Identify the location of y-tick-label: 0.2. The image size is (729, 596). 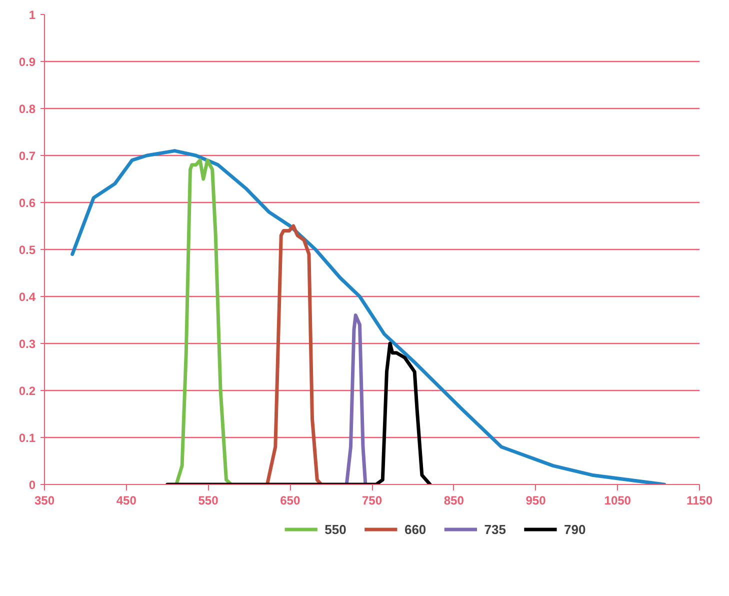
(27, 391).